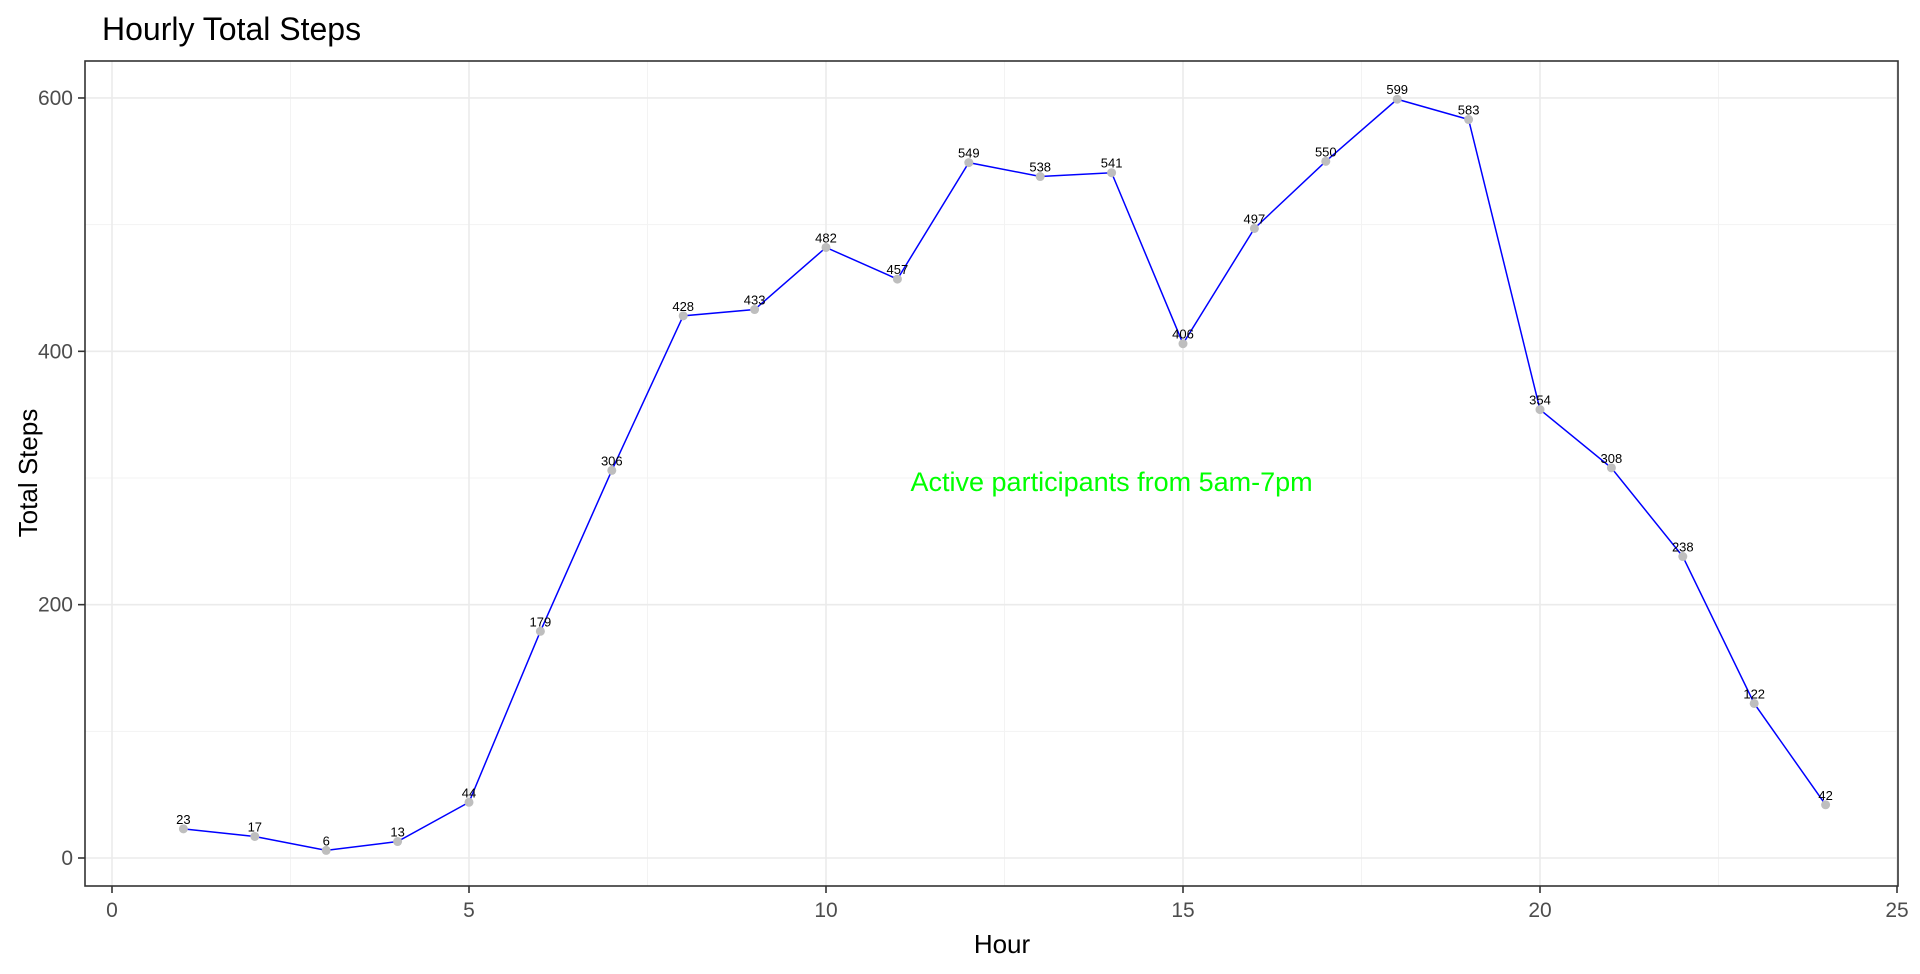 This screenshot has height=974, width=1920. Describe the element at coordinates (1255, 218) in the screenshot. I see `data-label: 497` at that location.